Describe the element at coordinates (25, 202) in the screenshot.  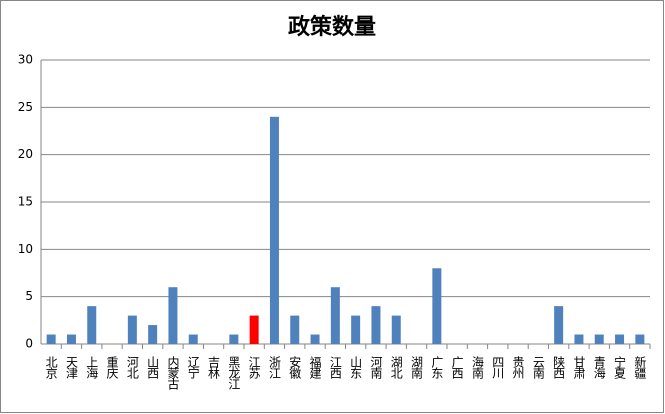
I see `y-tick-label: 15` at that location.